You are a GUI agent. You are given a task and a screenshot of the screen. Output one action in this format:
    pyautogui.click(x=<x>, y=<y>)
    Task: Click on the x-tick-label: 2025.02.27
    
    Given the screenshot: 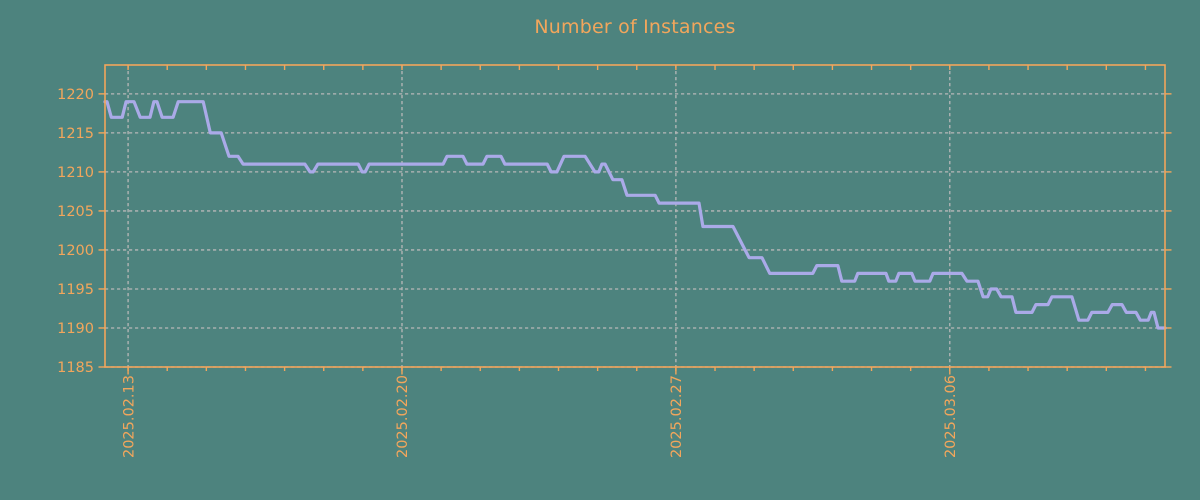 What is the action you would take?
    pyautogui.click(x=677, y=416)
    